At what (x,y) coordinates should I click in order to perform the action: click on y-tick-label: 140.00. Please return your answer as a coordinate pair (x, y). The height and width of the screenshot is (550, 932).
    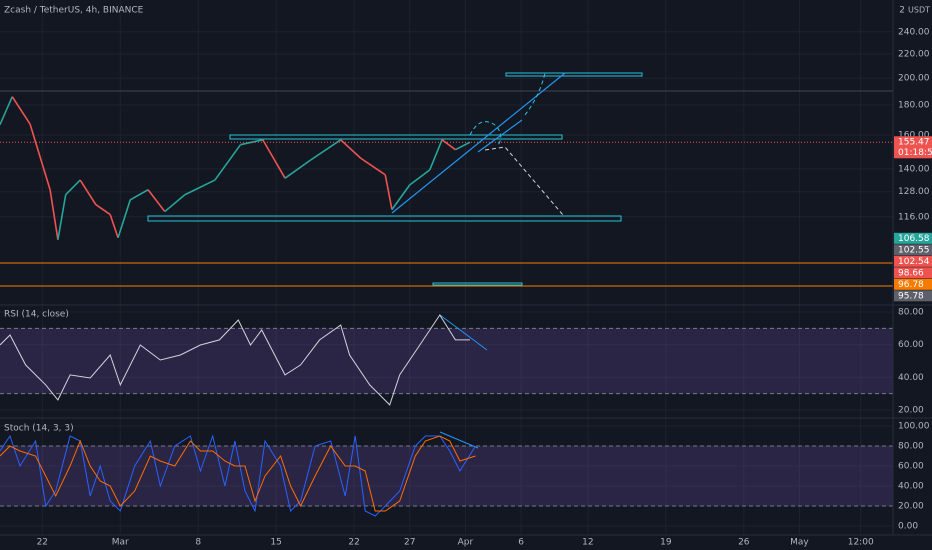
    Looking at the image, I should click on (914, 169).